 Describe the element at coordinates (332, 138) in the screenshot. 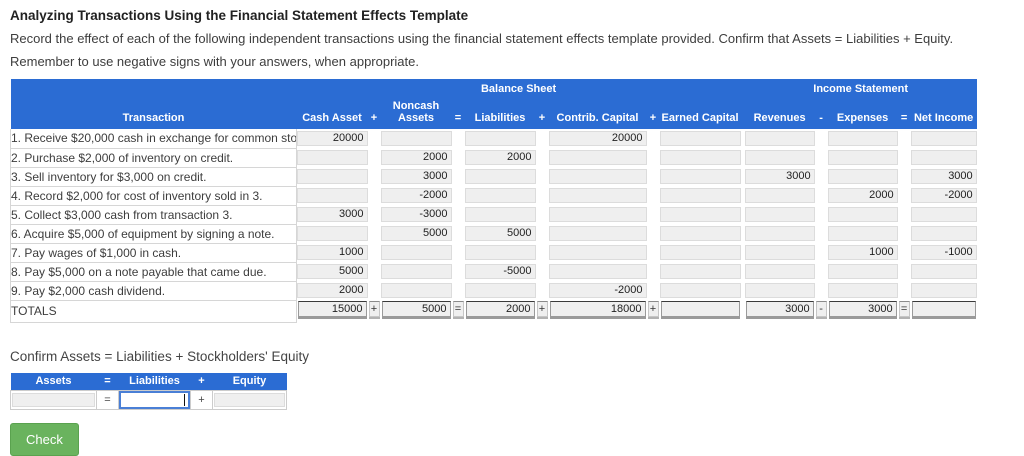

I see `cash-asset-cell: 20000` at that location.